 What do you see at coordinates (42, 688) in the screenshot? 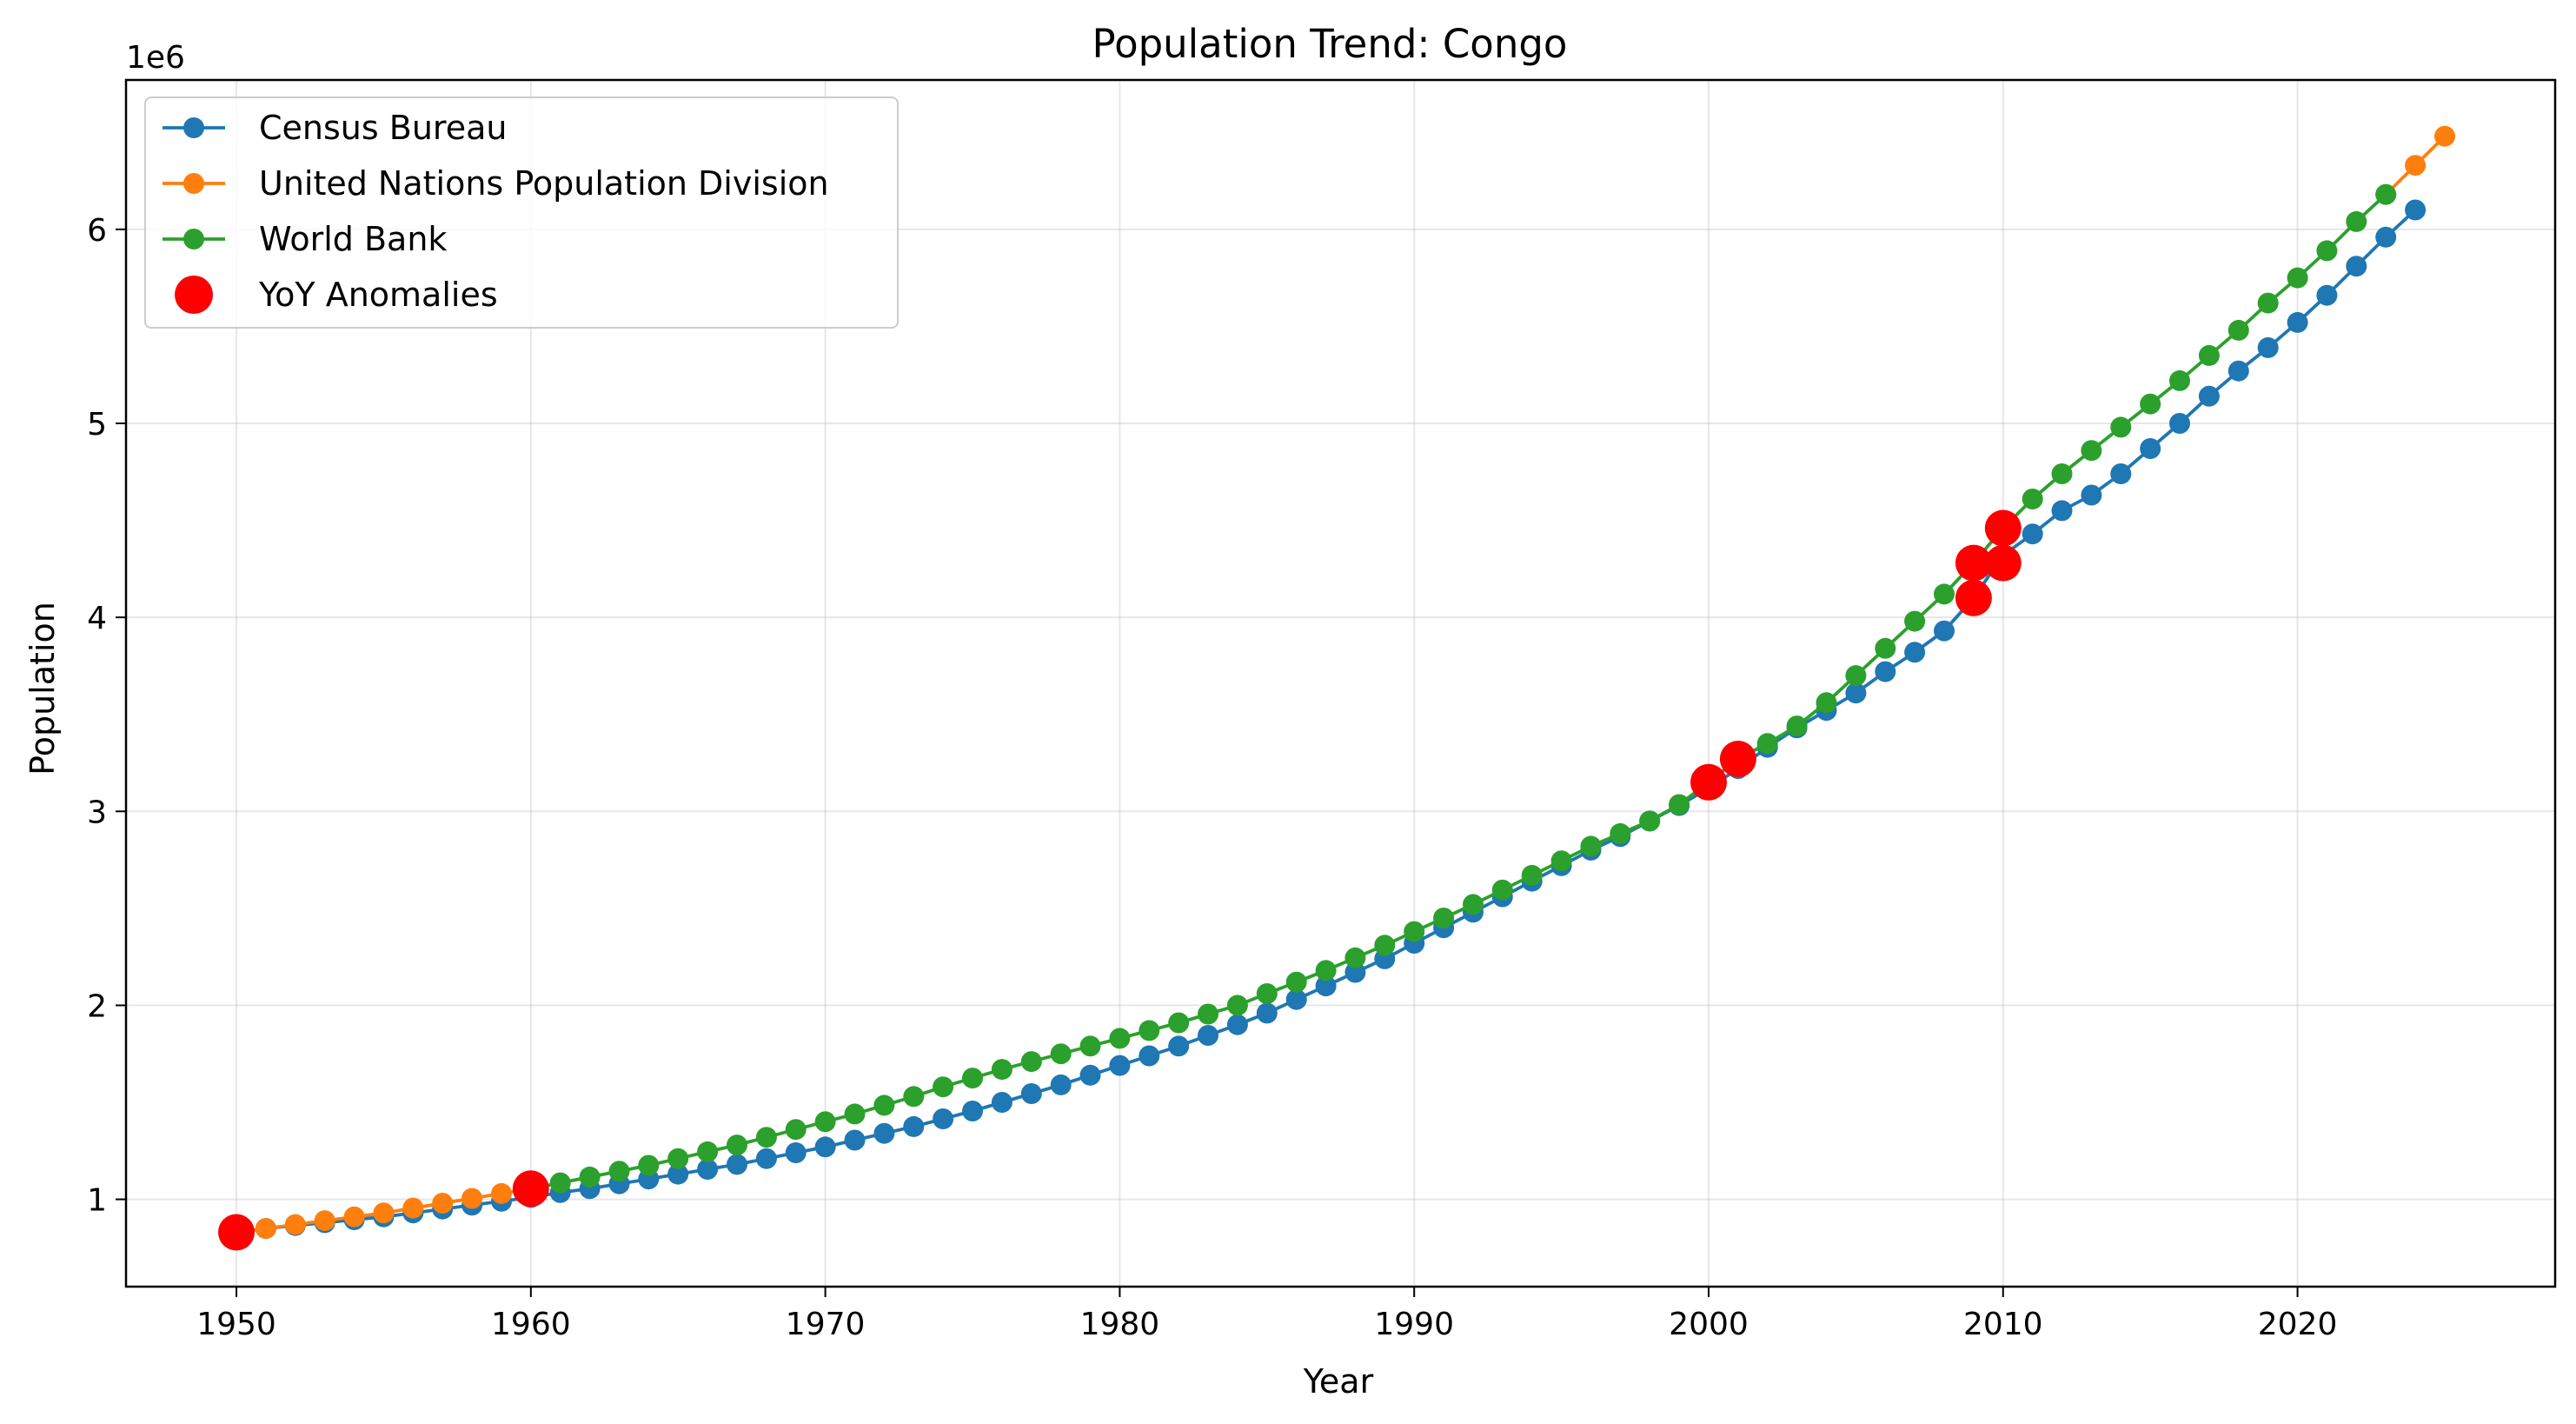
I see `y-axis-label: Population` at bounding box center [42, 688].